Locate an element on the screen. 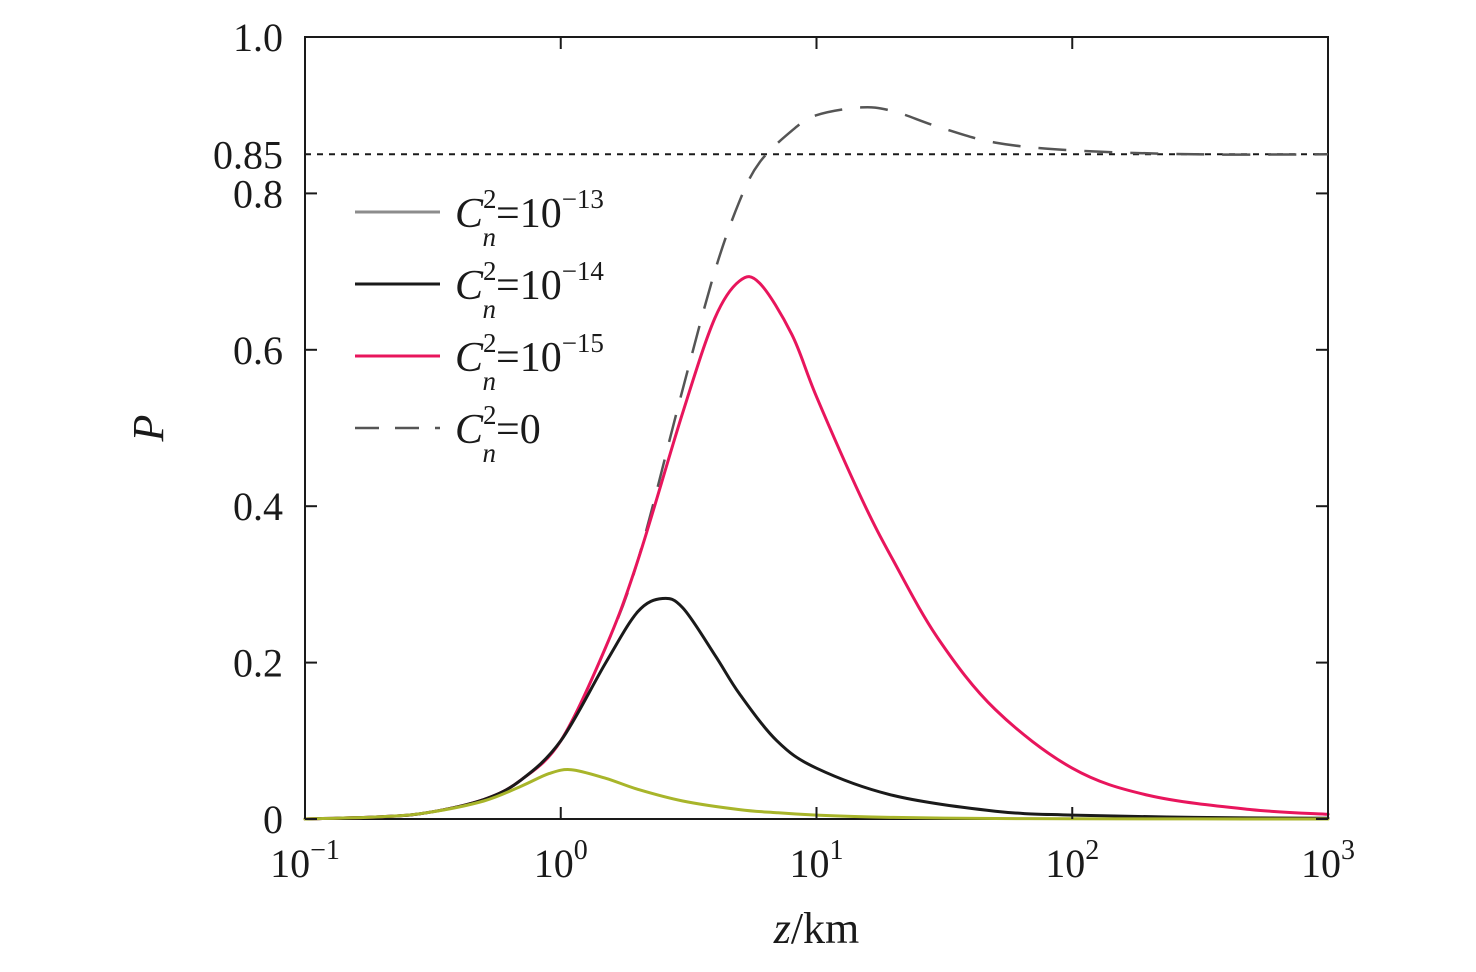 This screenshot has height=972, width=1476. x-tick-label: 10³ is located at coordinates (1328, 860).